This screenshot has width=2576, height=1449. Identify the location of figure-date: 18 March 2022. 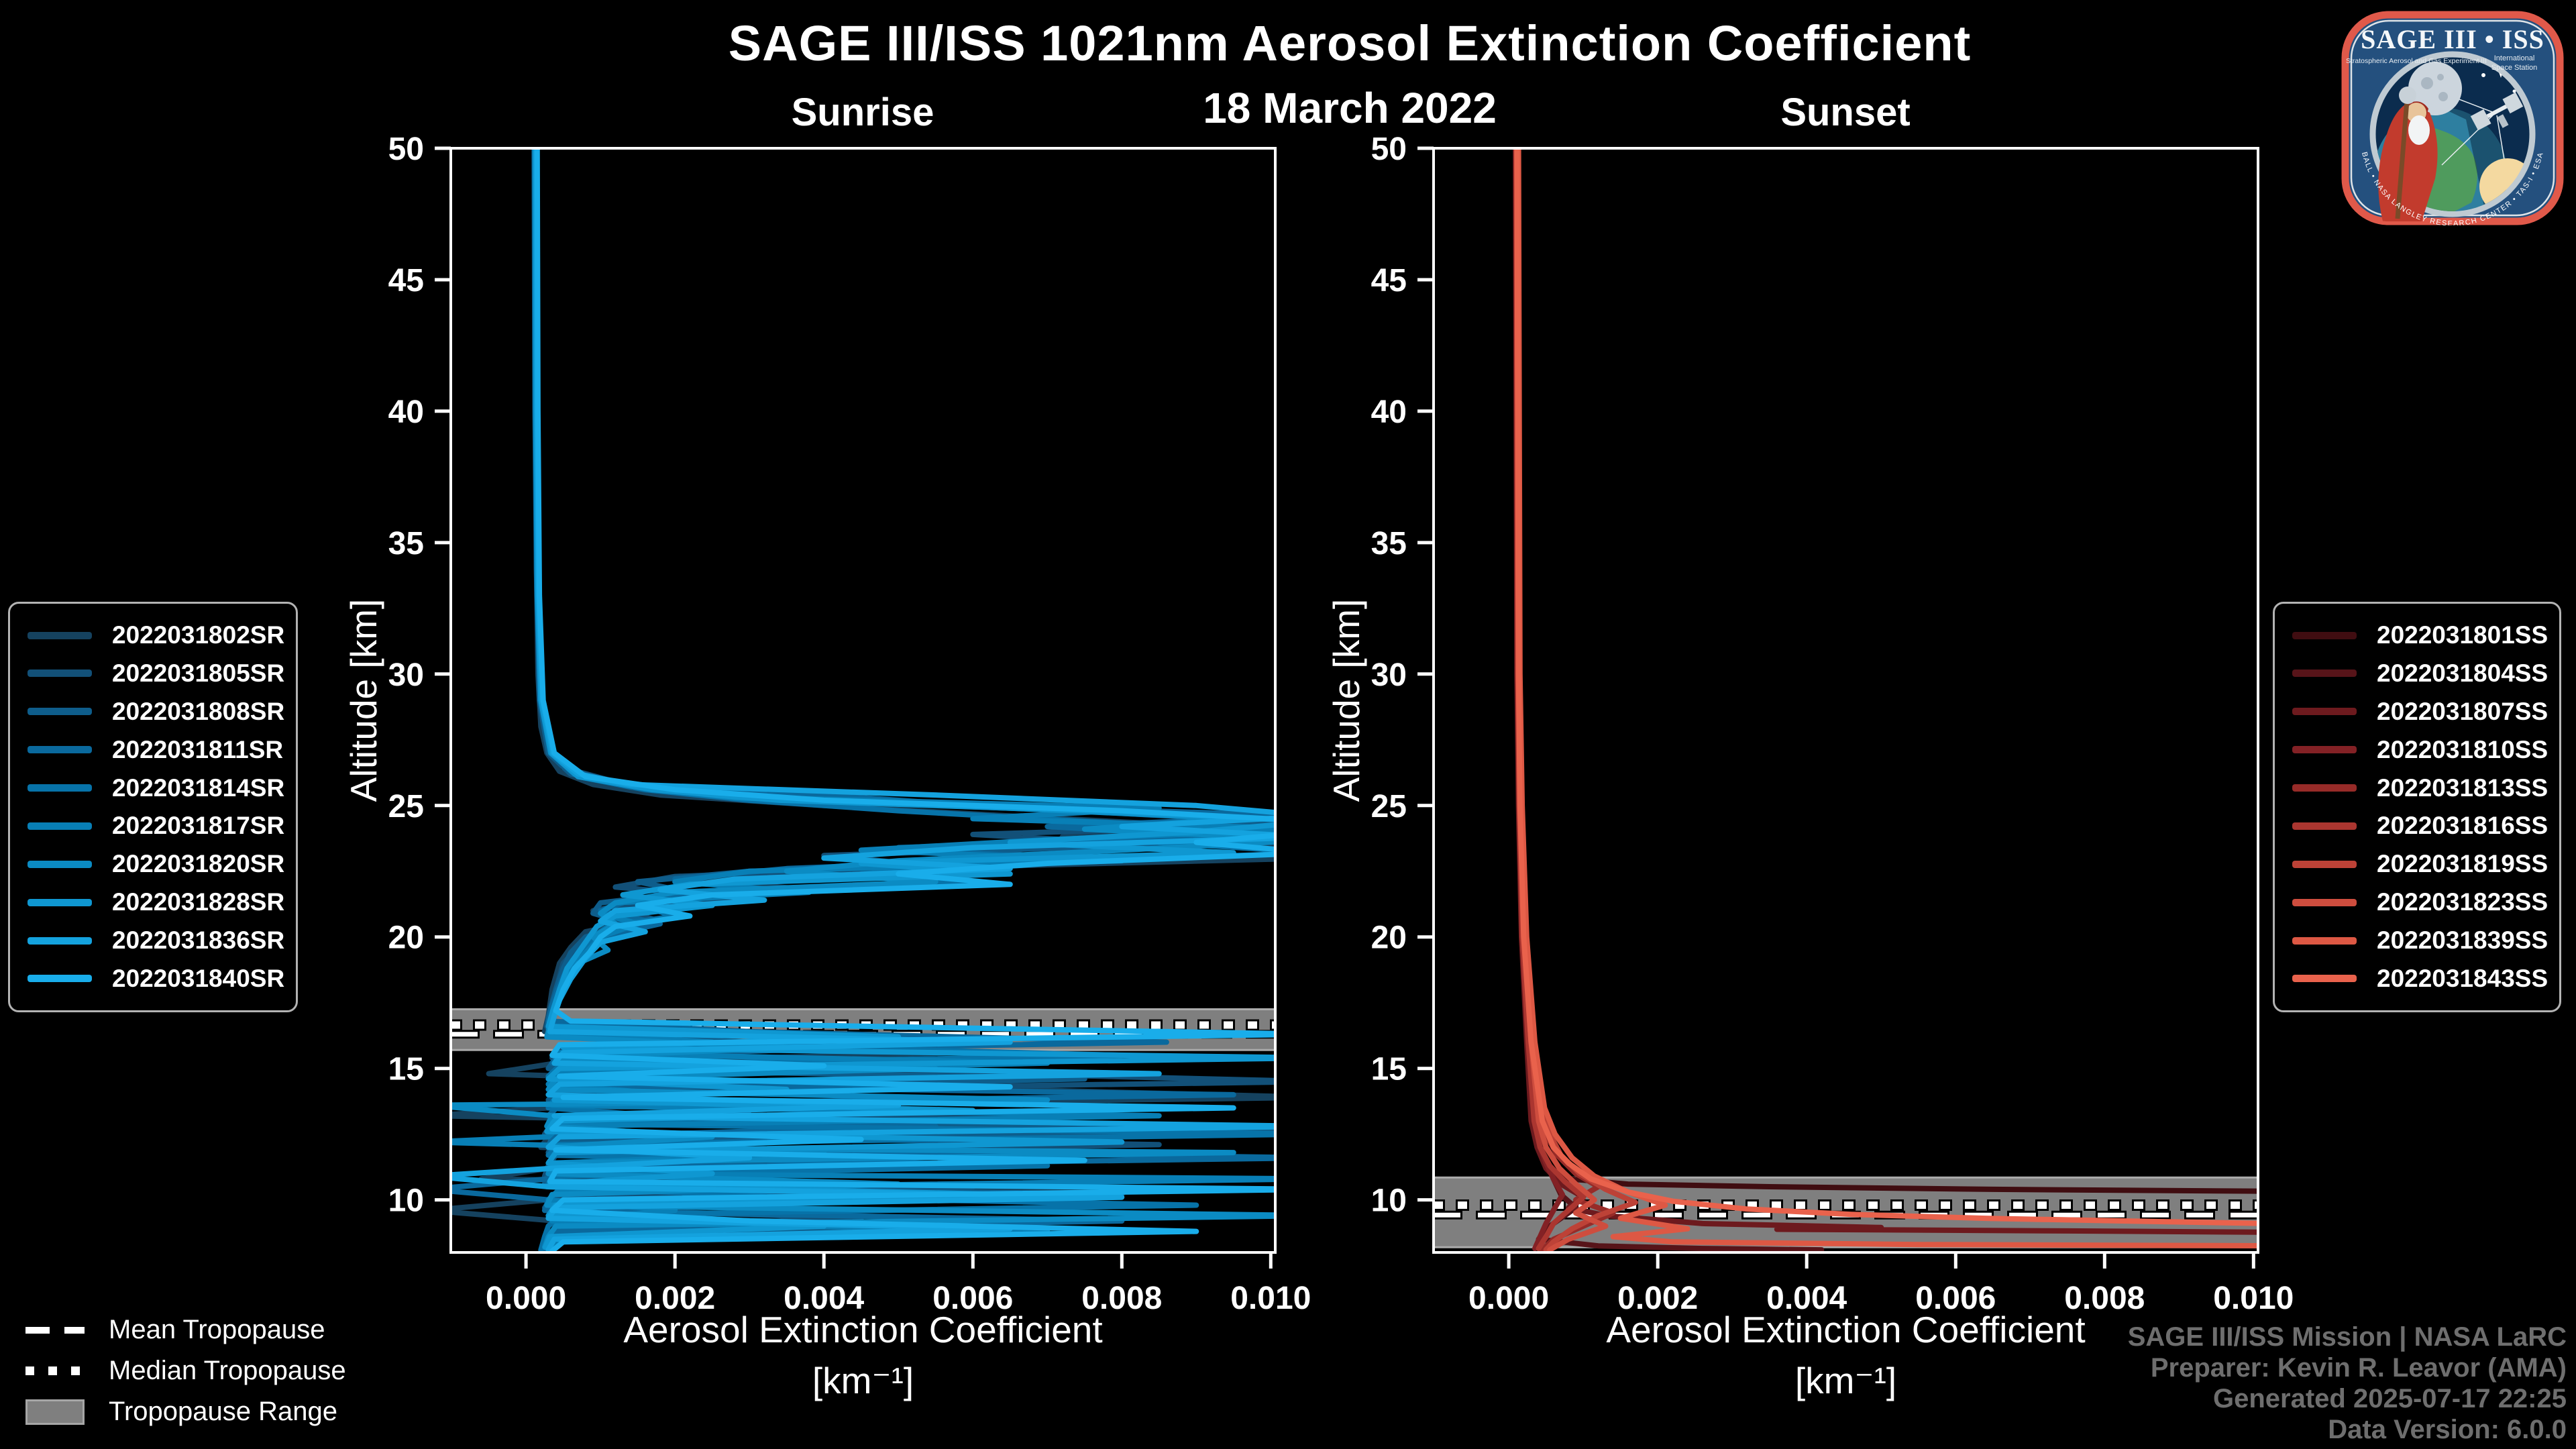
(1350, 108).